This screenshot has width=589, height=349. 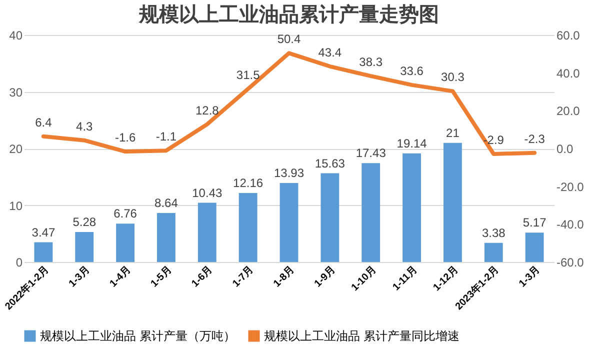 What do you see at coordinates (44, 232) in the screenshot?
I see `data-label: 3.47` at bounding box center [44, 232].